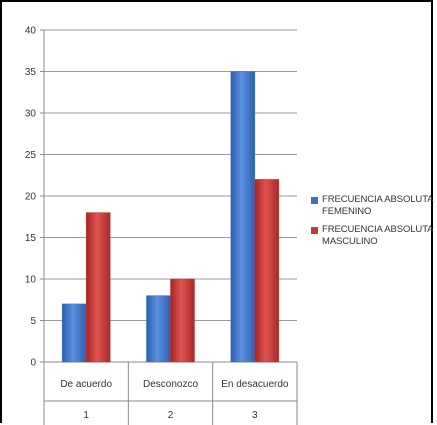 This screenshot has height=425, width=437. Describe the element at coordinates (314, 230) in the screenshot. I see `legend-swatch-masculino` at that location.